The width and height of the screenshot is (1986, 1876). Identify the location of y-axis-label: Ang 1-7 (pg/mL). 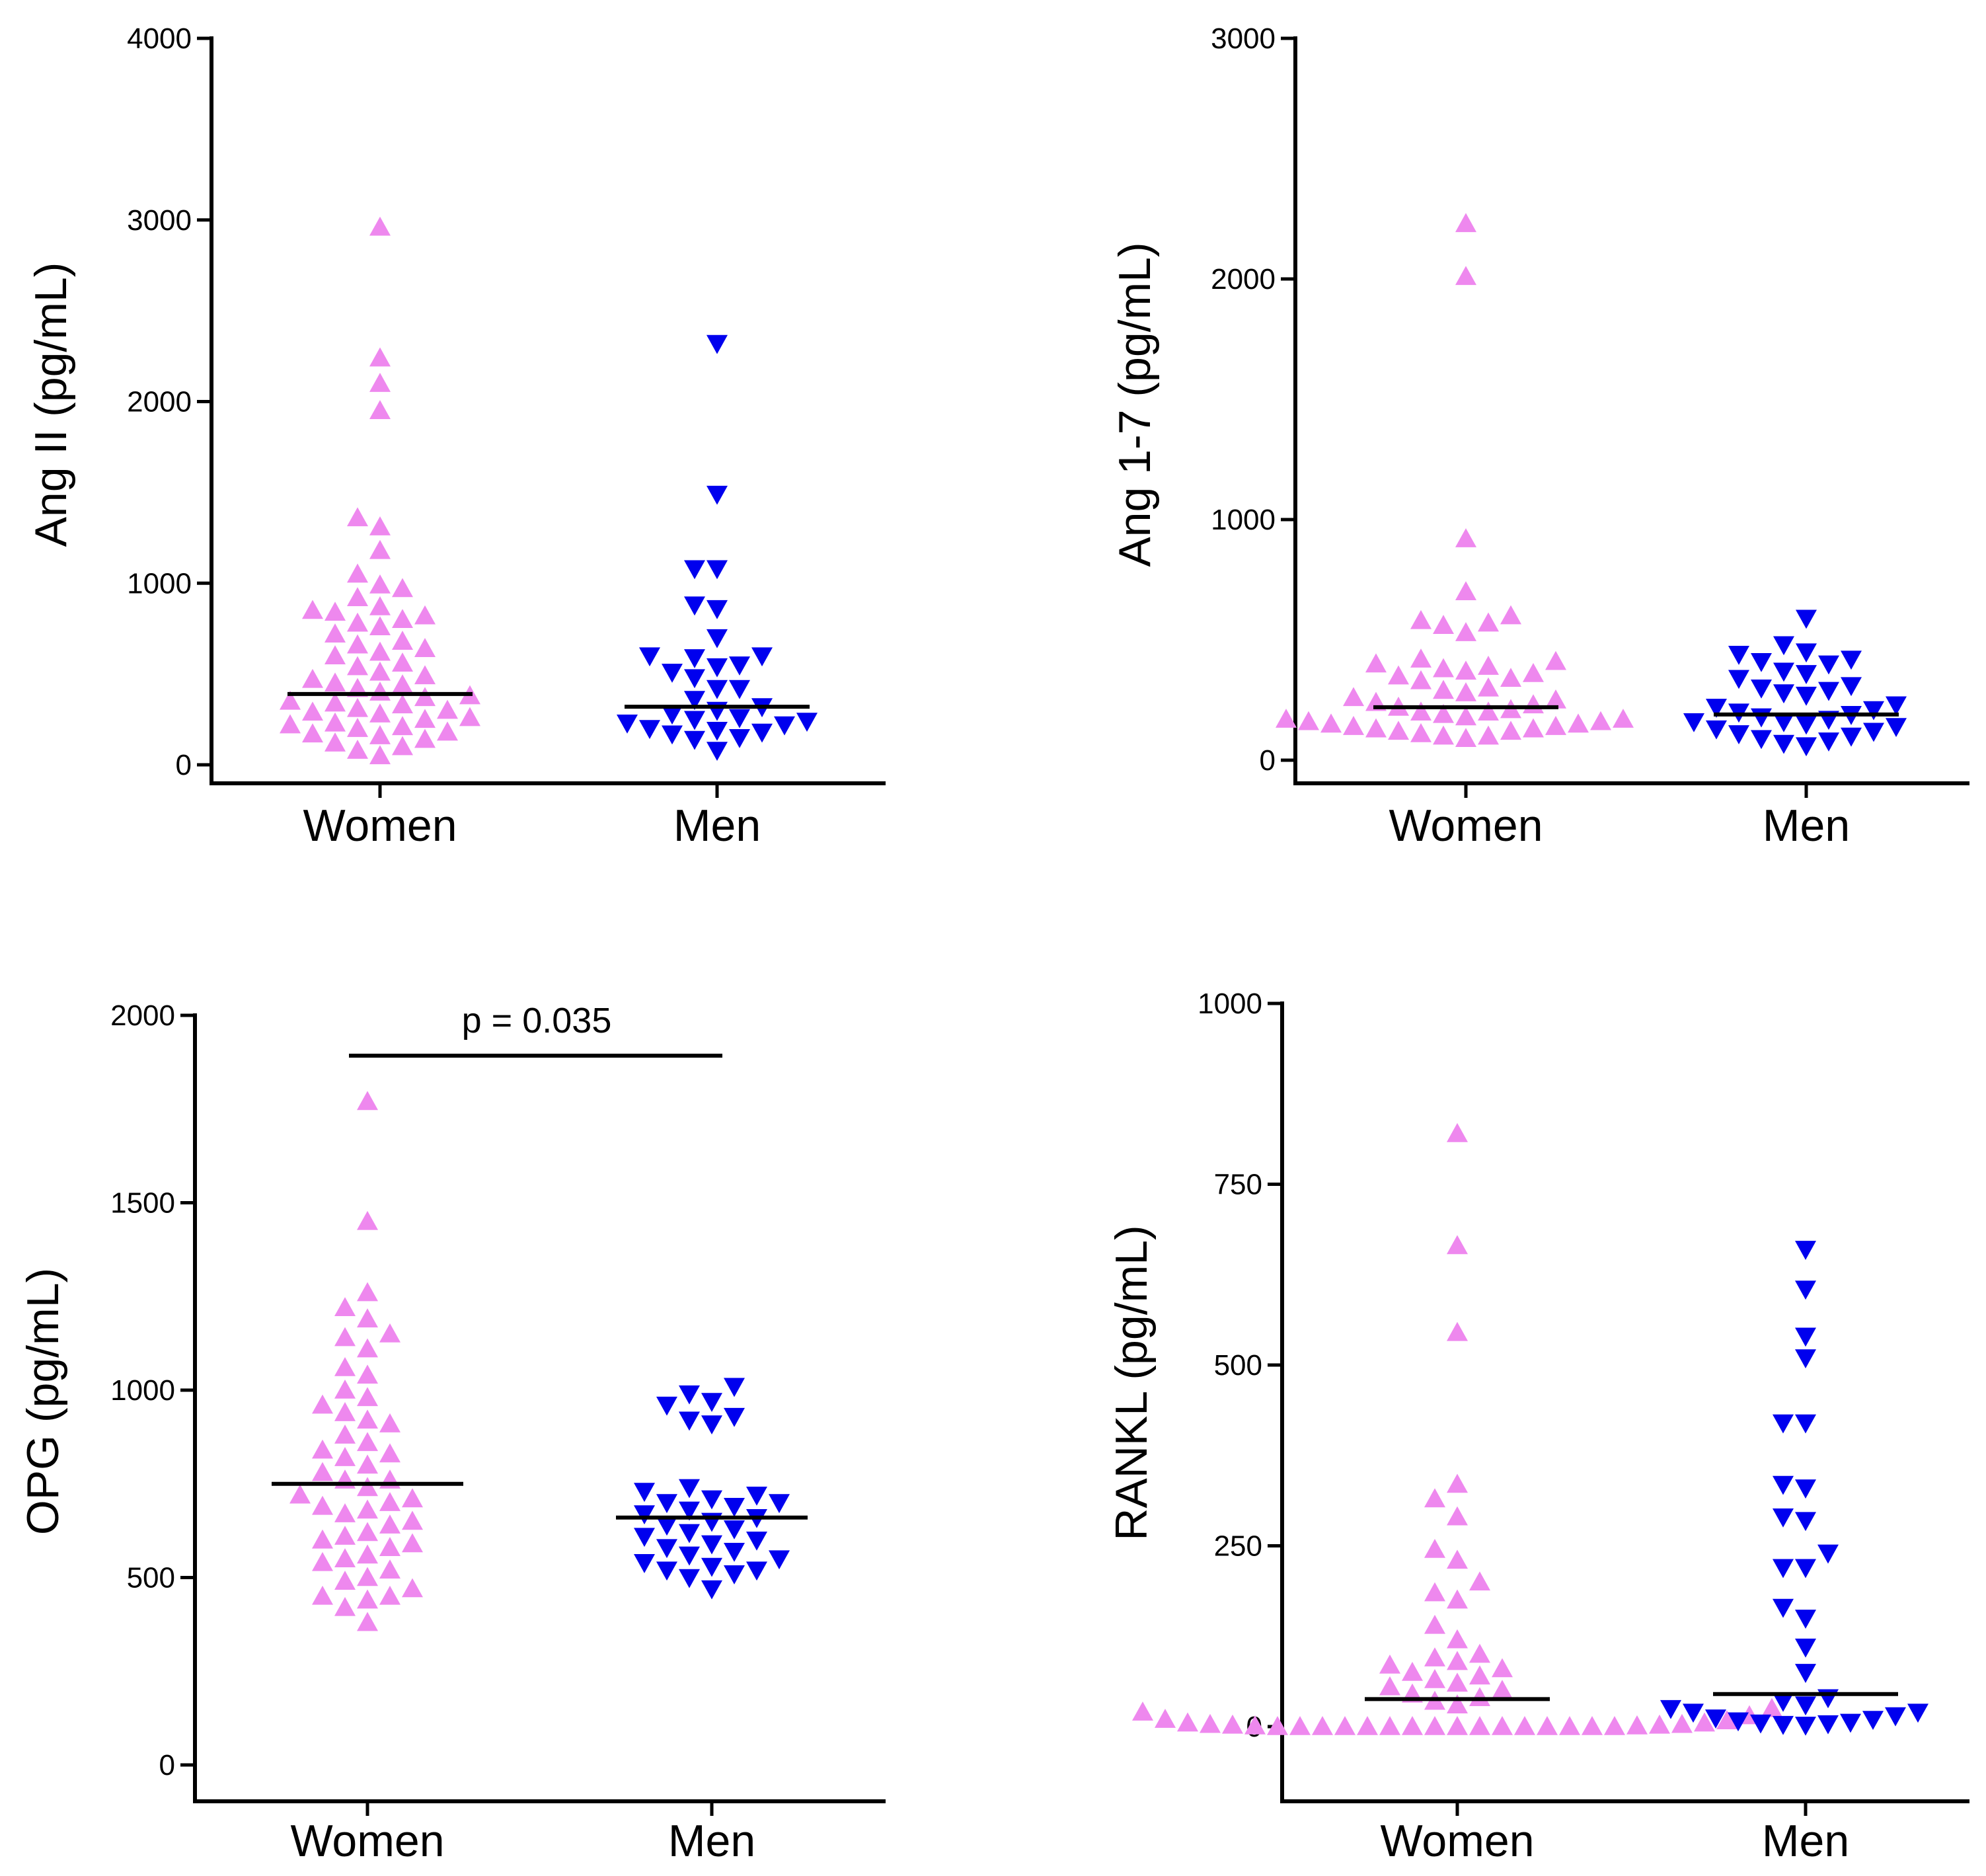
(1135, 404).